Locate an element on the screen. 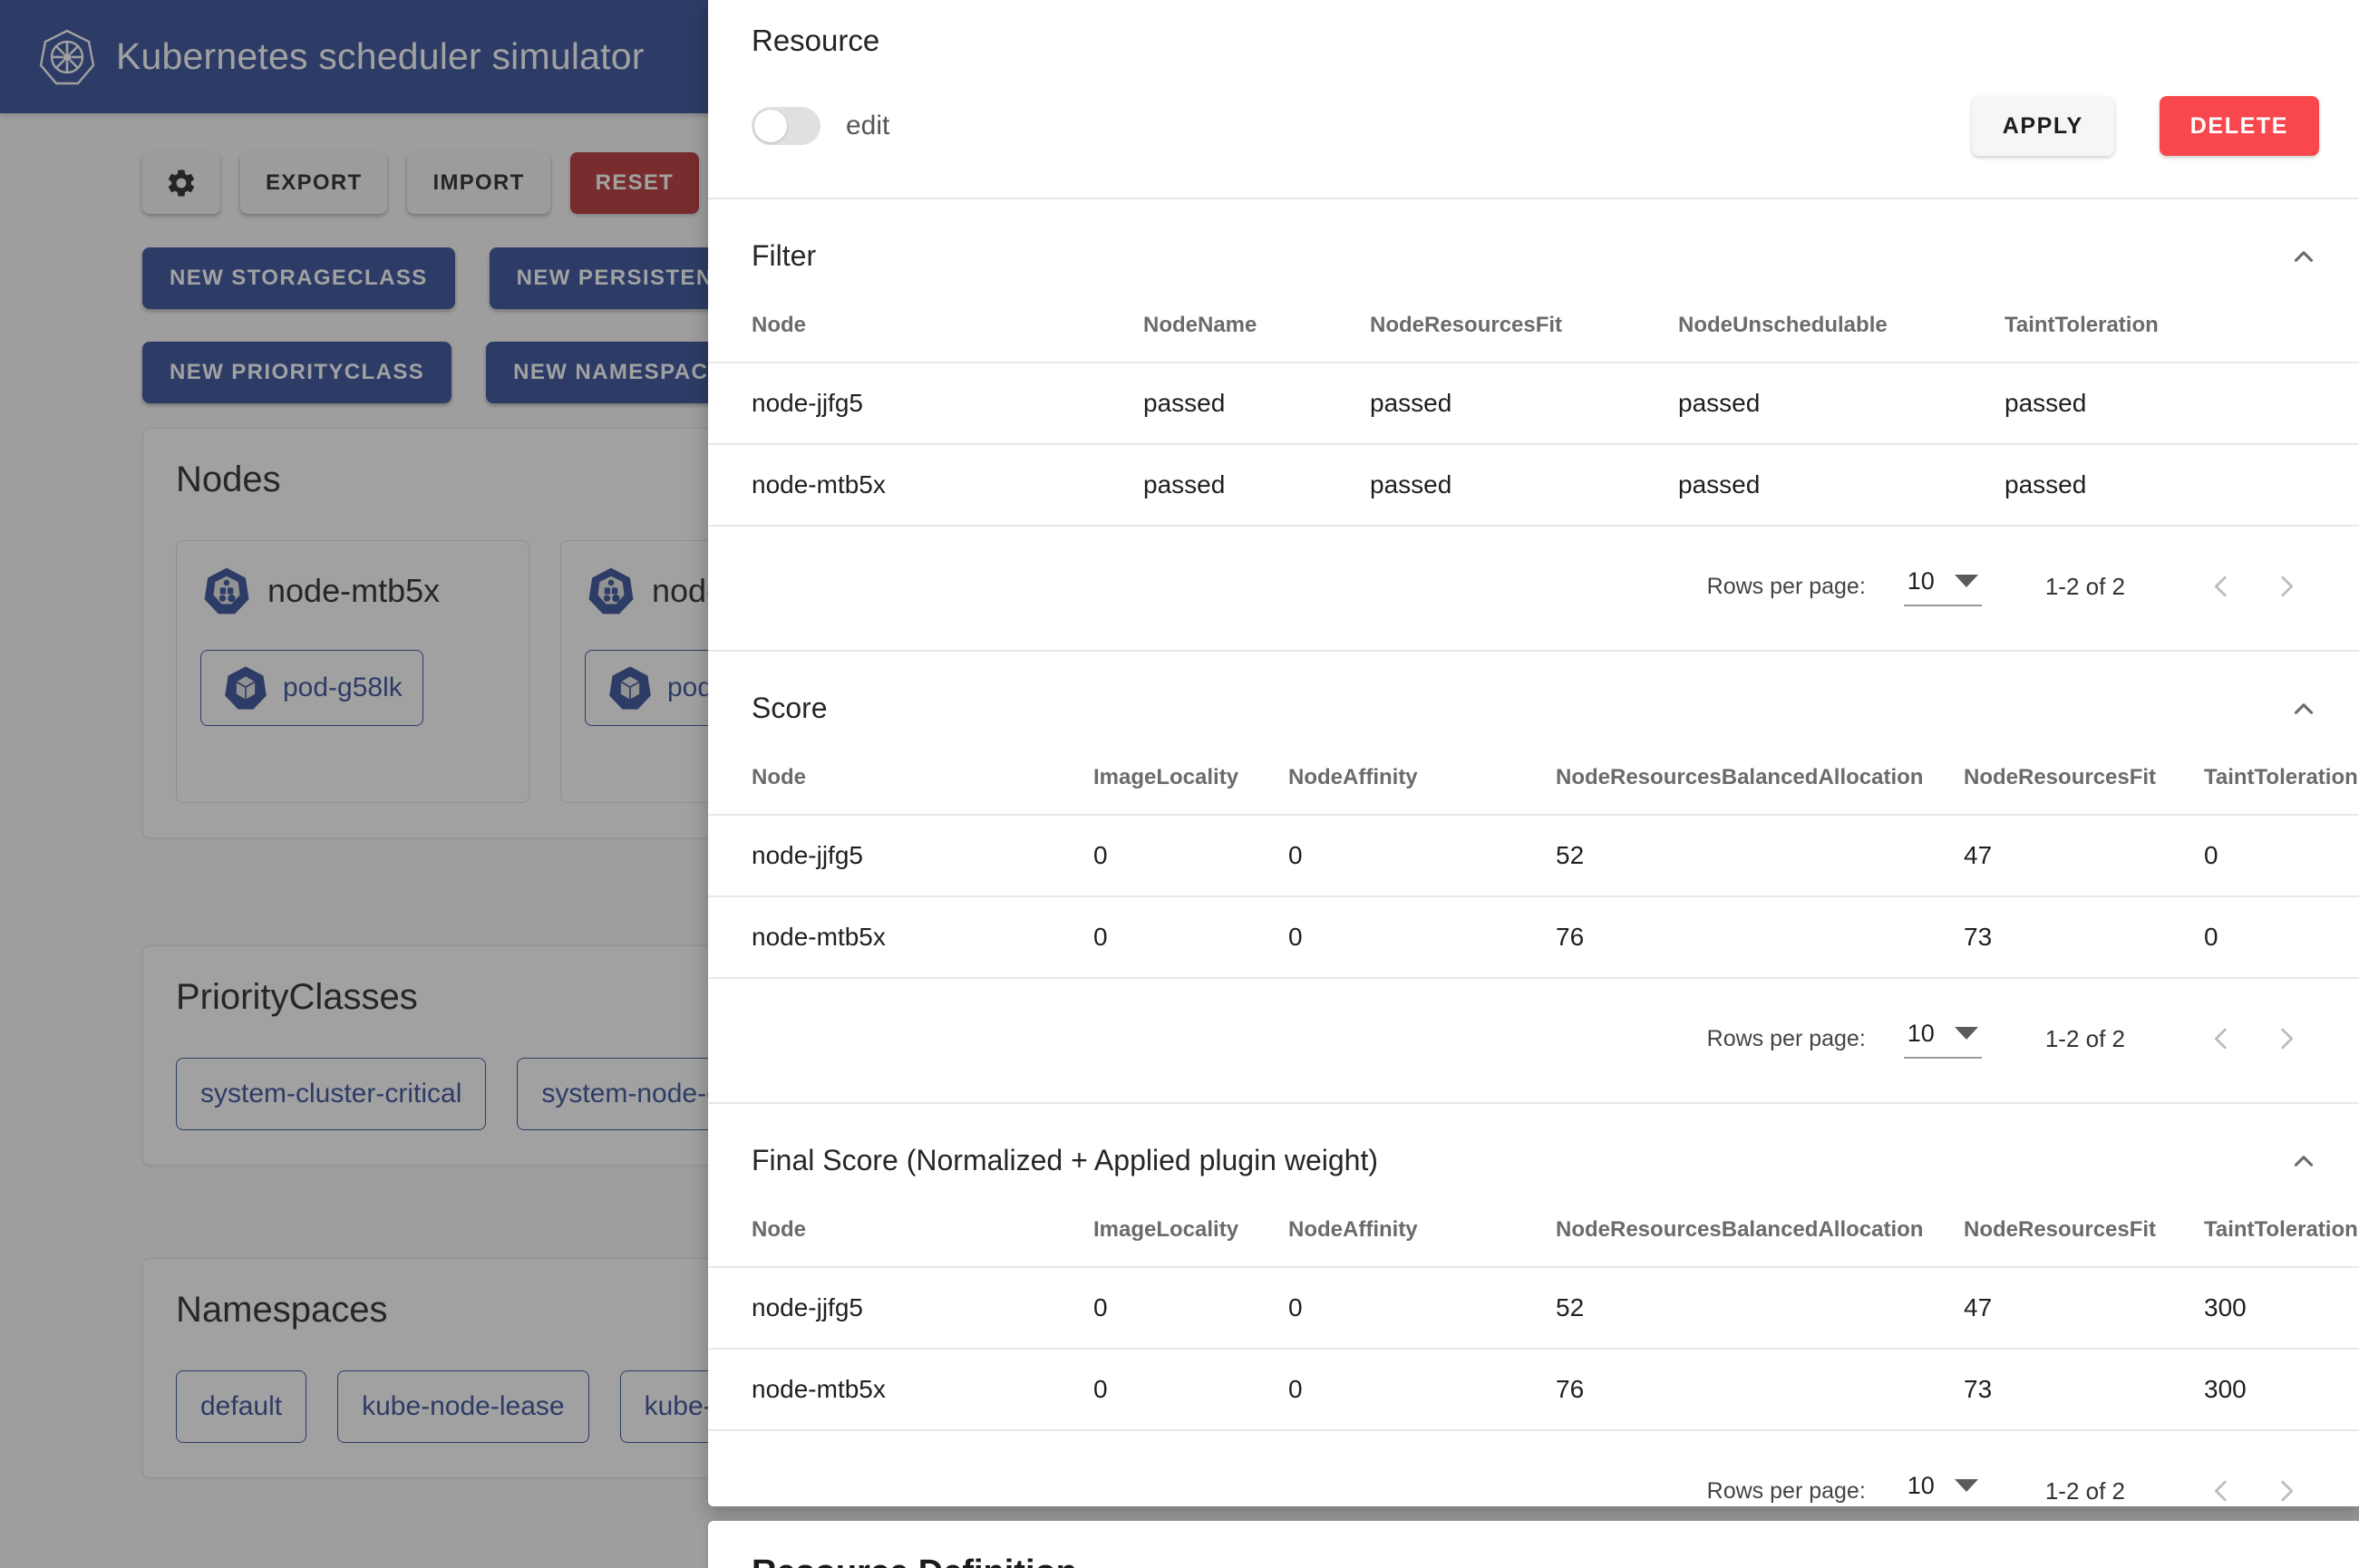 This screenshot has height=1568, width=2359. col-noderesourcesfit: NodeResourcesFit is located at coordinates (2060, 777).